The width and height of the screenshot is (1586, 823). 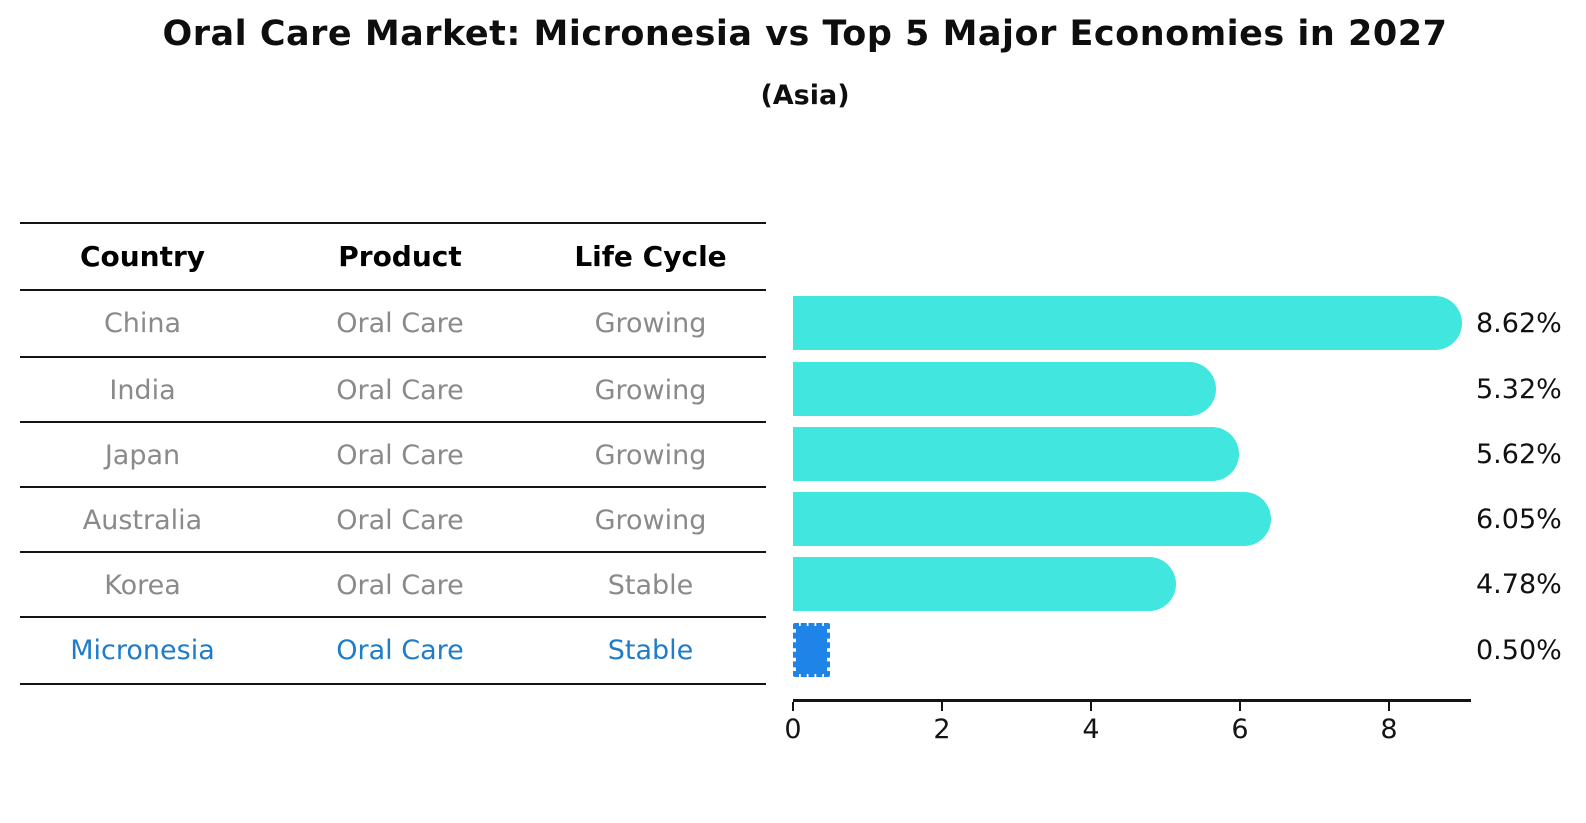 I want to click on table-row: Australia Oral Care Growing, so click(x=393, y=520).